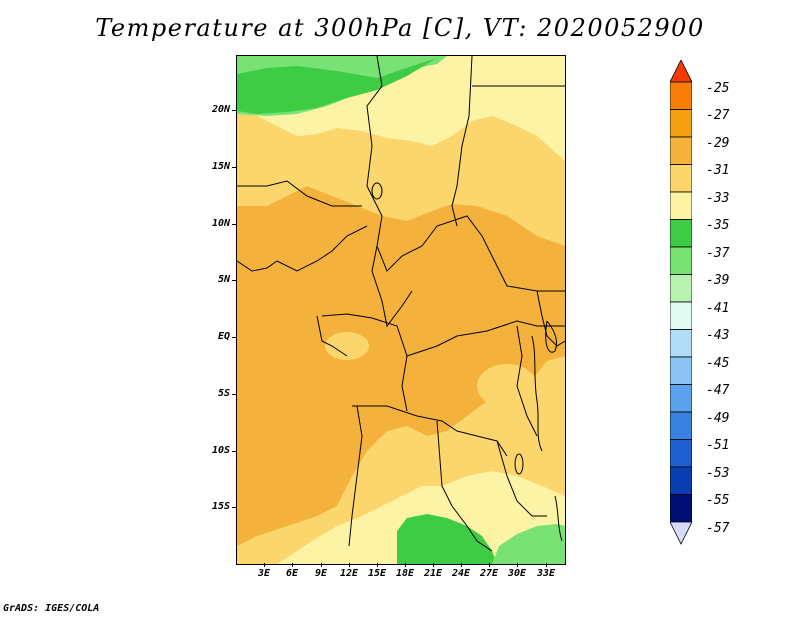  I want to click on lon-label: 12E, so click(349, 573).